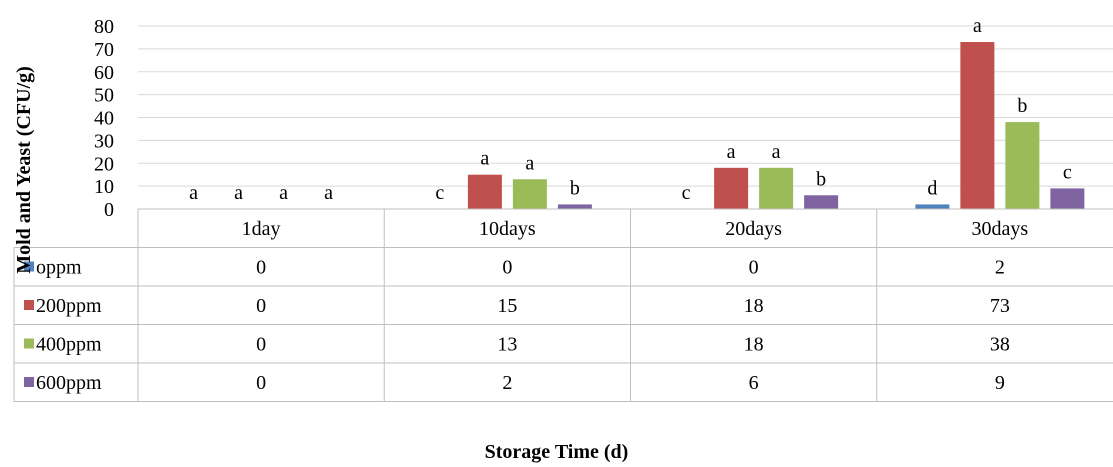 Image resolution: width=1113 pixels, height=467 pixels. Describe the element at coordinates (104, 50) in the screenshot. I see `y-tick-label: 70` at that location.